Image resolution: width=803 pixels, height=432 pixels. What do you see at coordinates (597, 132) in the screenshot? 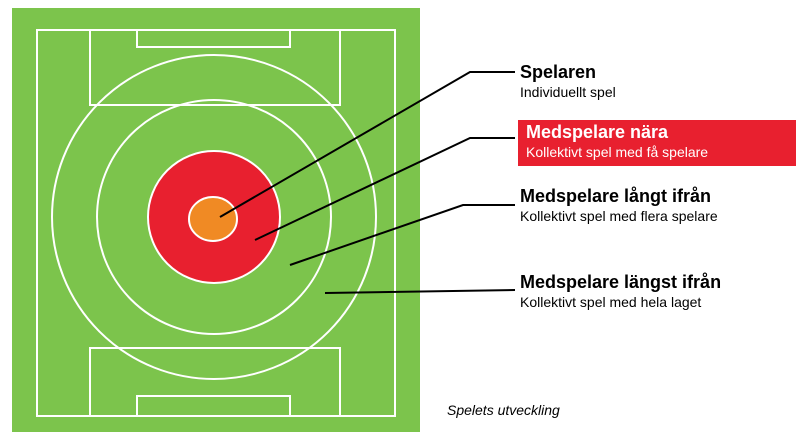
I see `label-title: Medspelare nära` at bounding box center [597, 132].